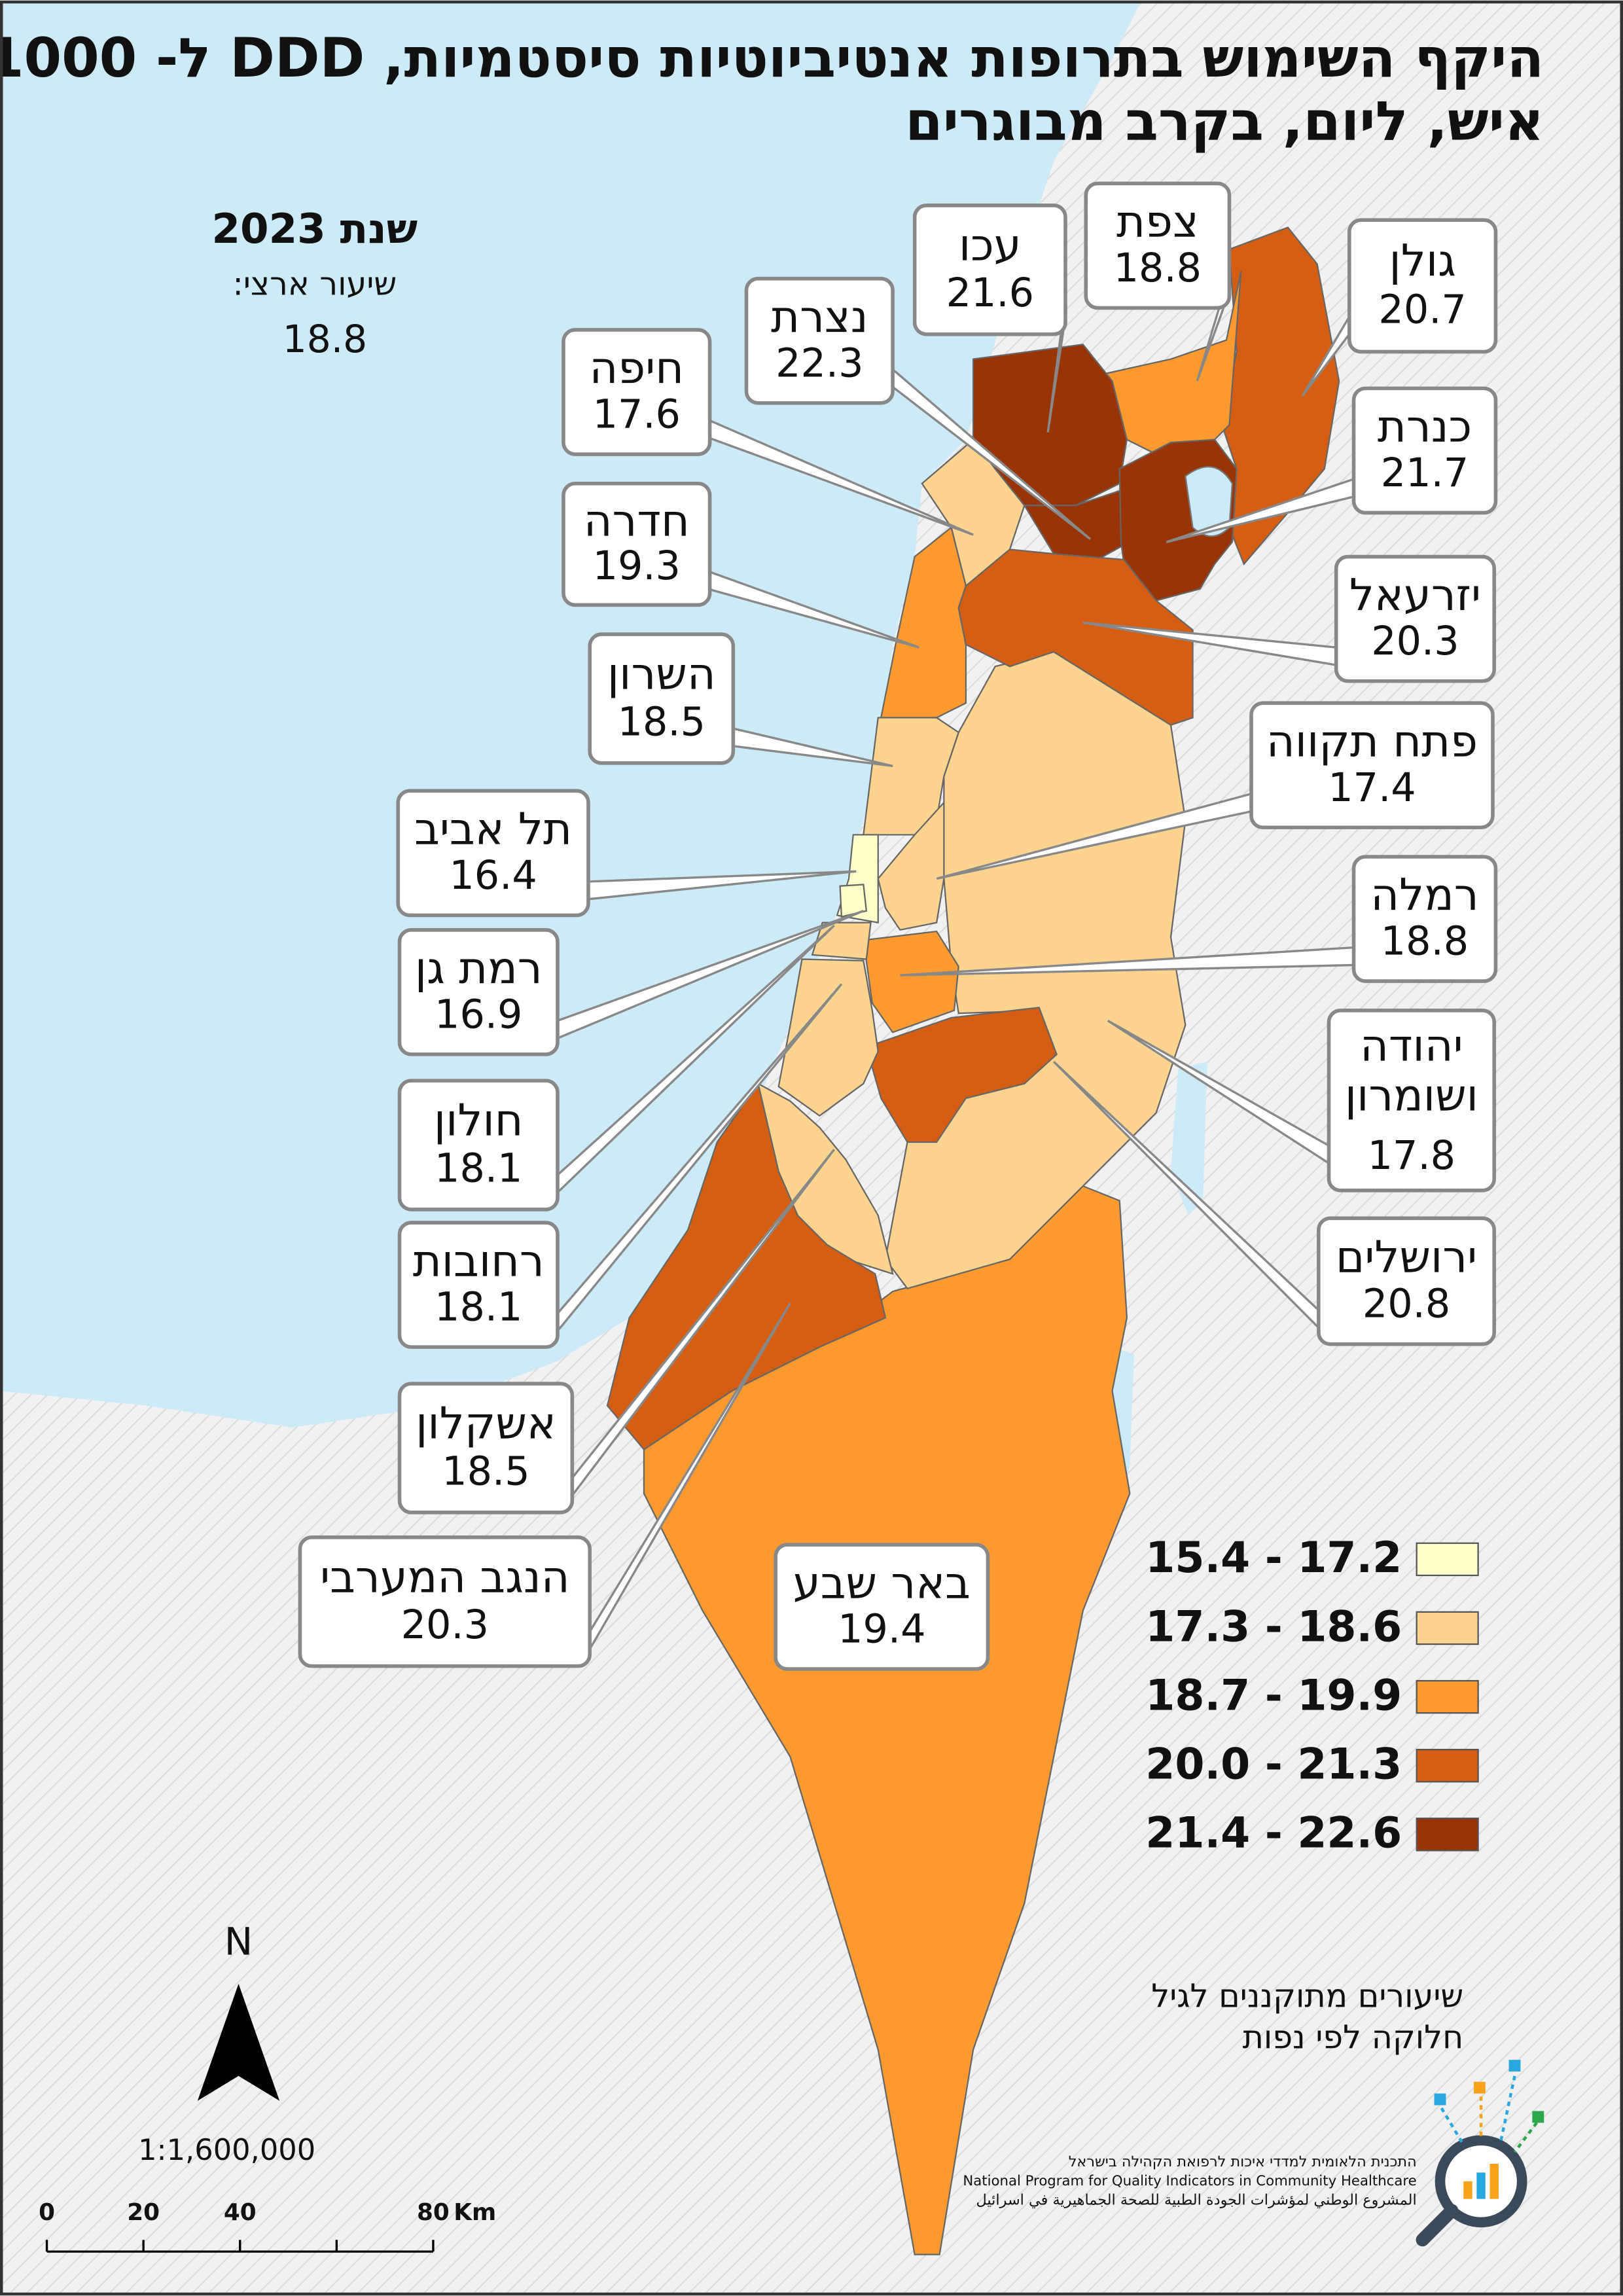 The image size is (1623, 2296). What do you see at coordinates (1415, 594) in the screenshot?
I see `district-name: יזרעאל` at bounding box center [1415, 594].